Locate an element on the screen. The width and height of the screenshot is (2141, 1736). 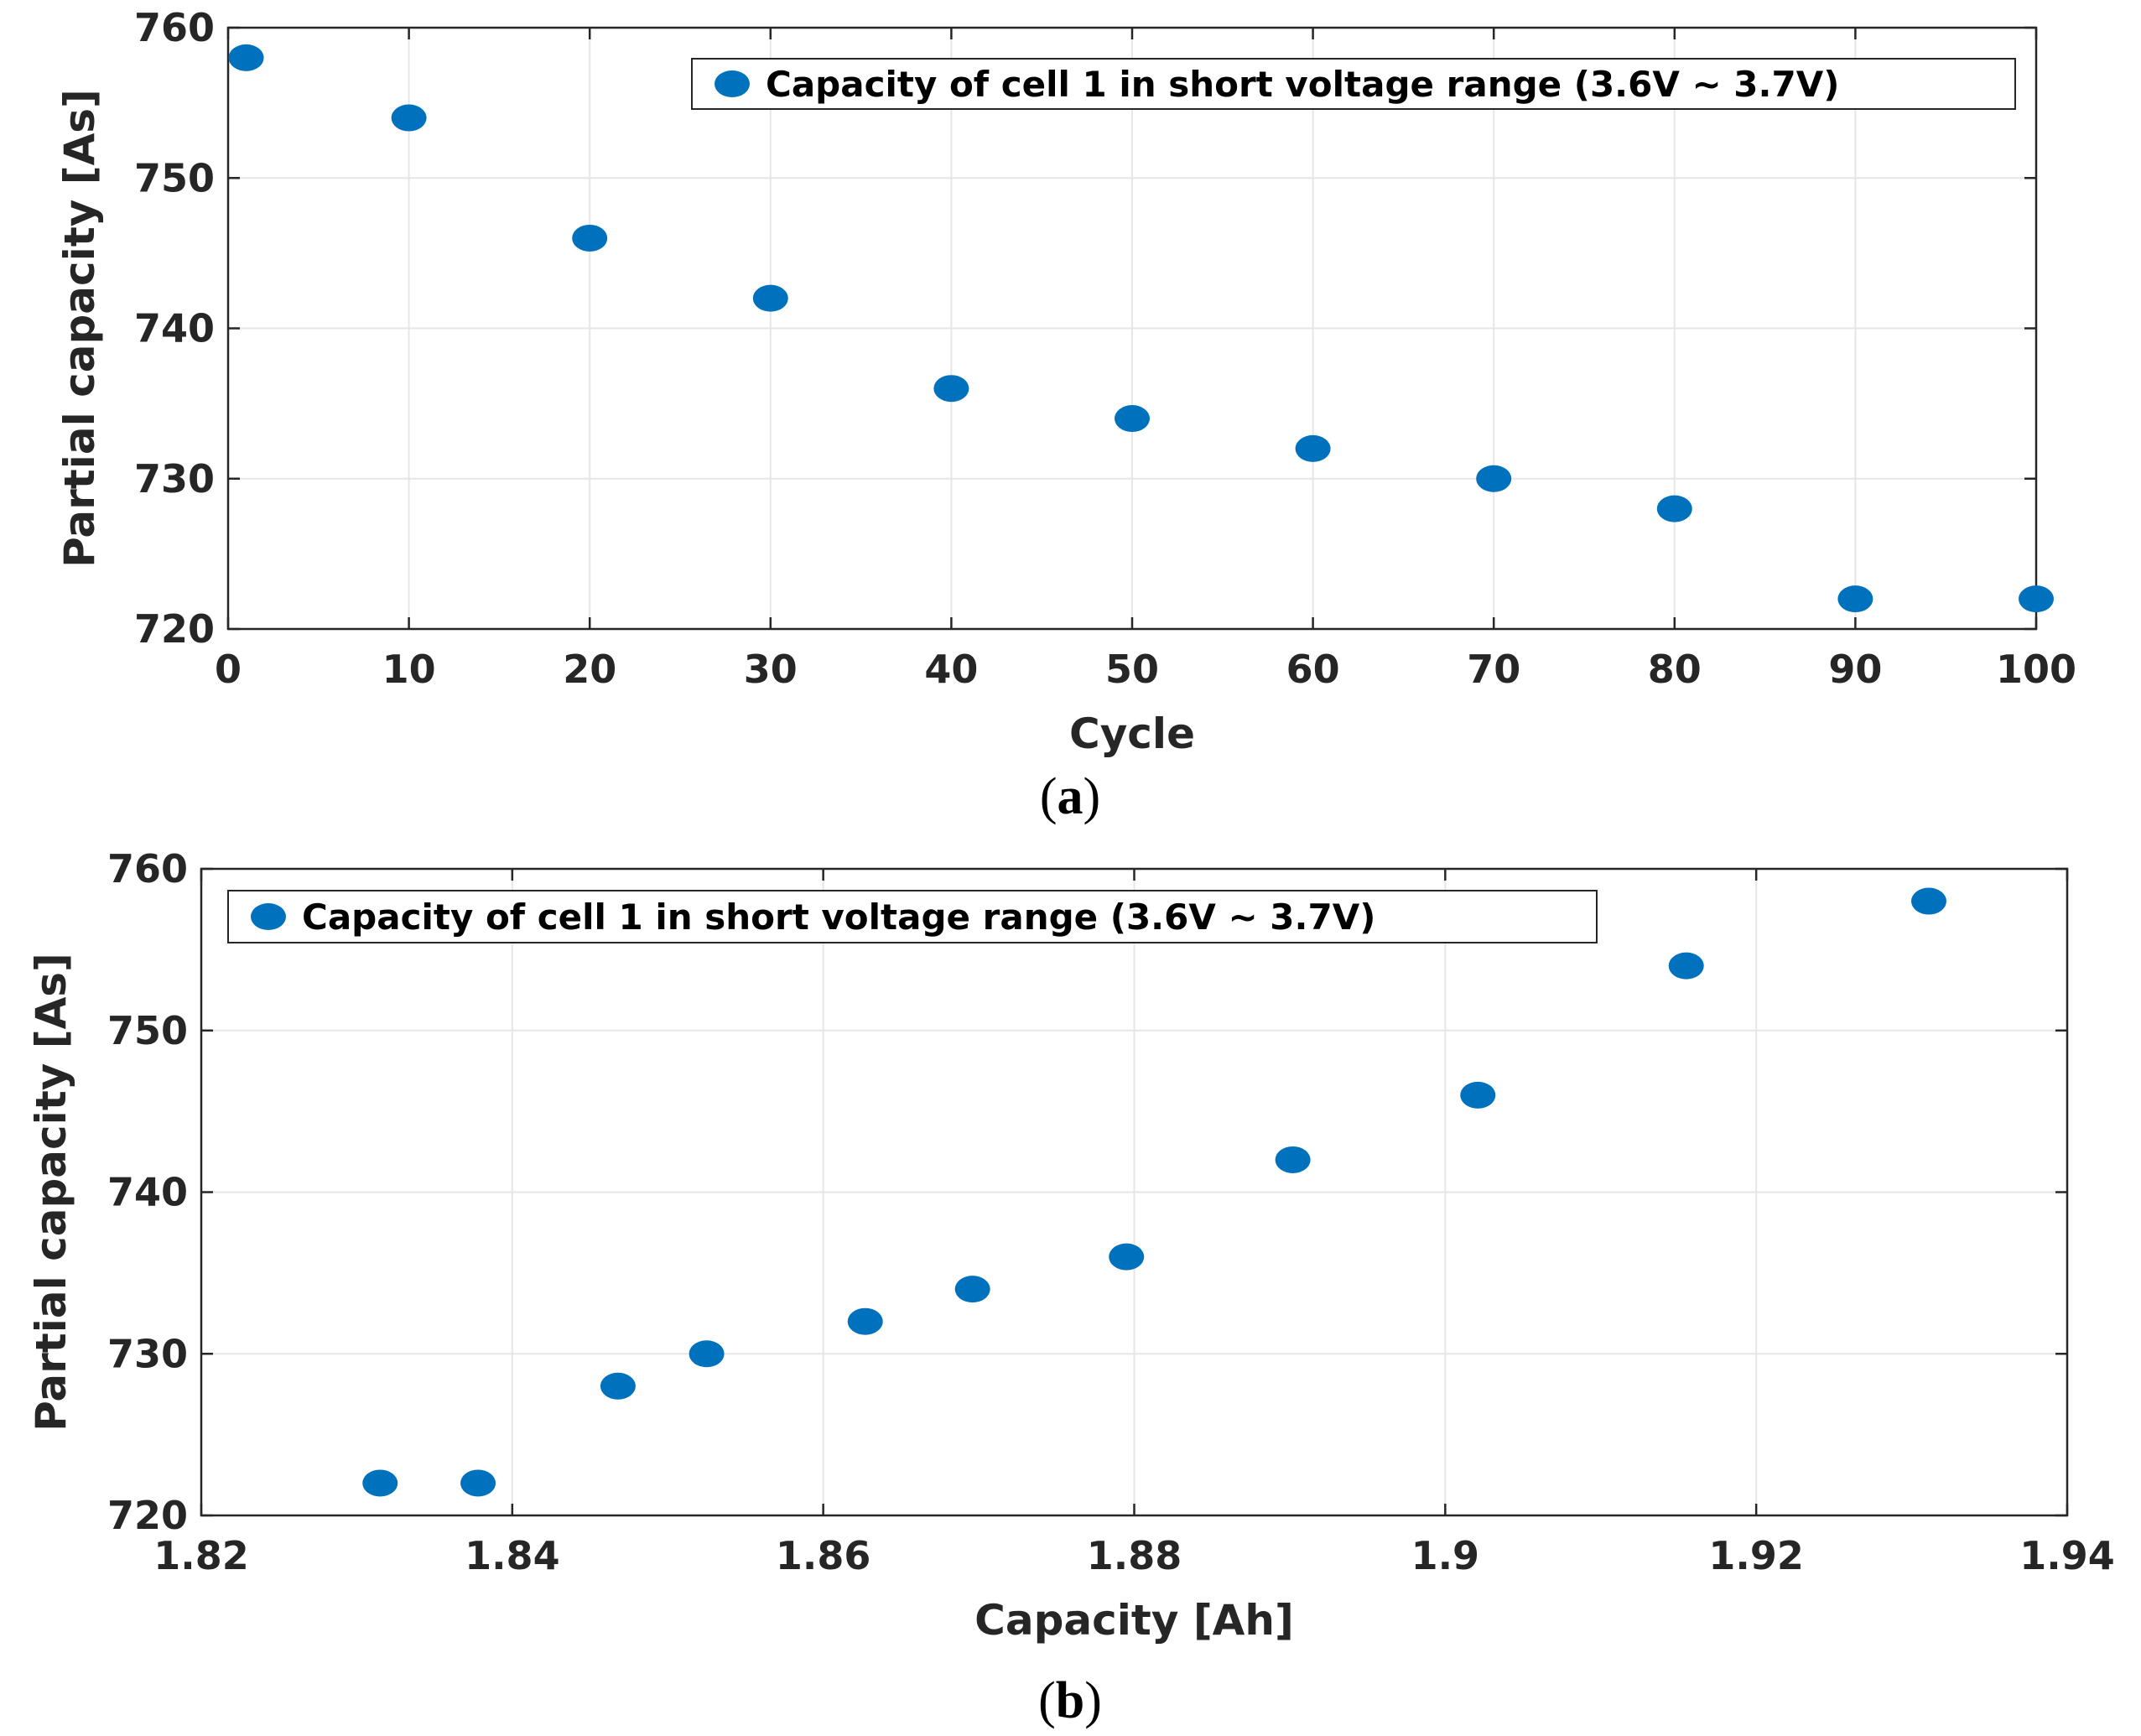
x-tick-label: 50 is located at coordinates (1132, 670).